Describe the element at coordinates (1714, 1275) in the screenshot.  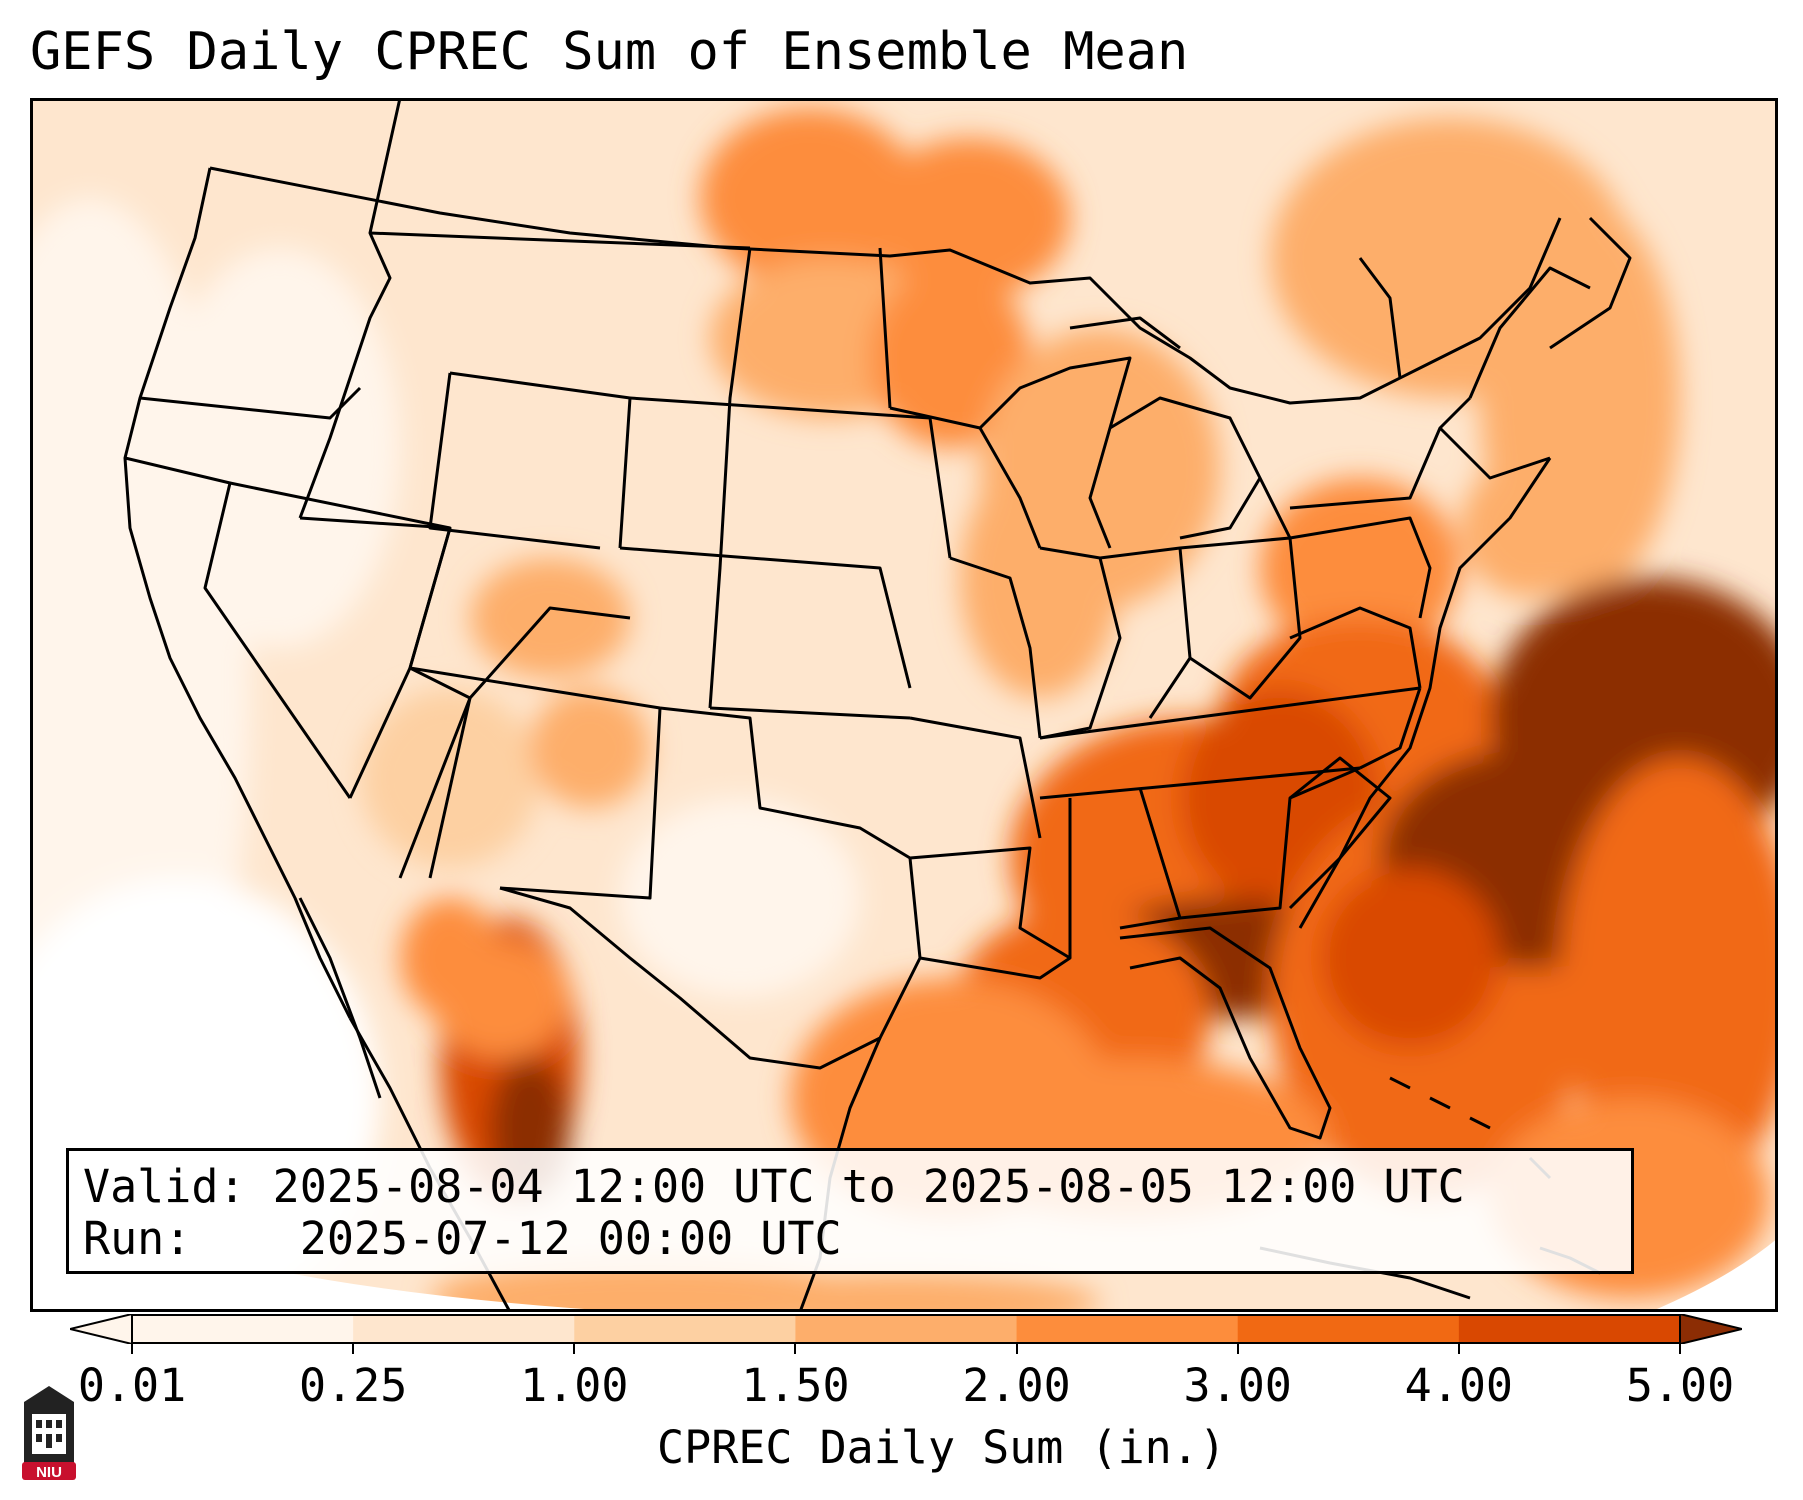
I see `projection-edge-right` at that location.